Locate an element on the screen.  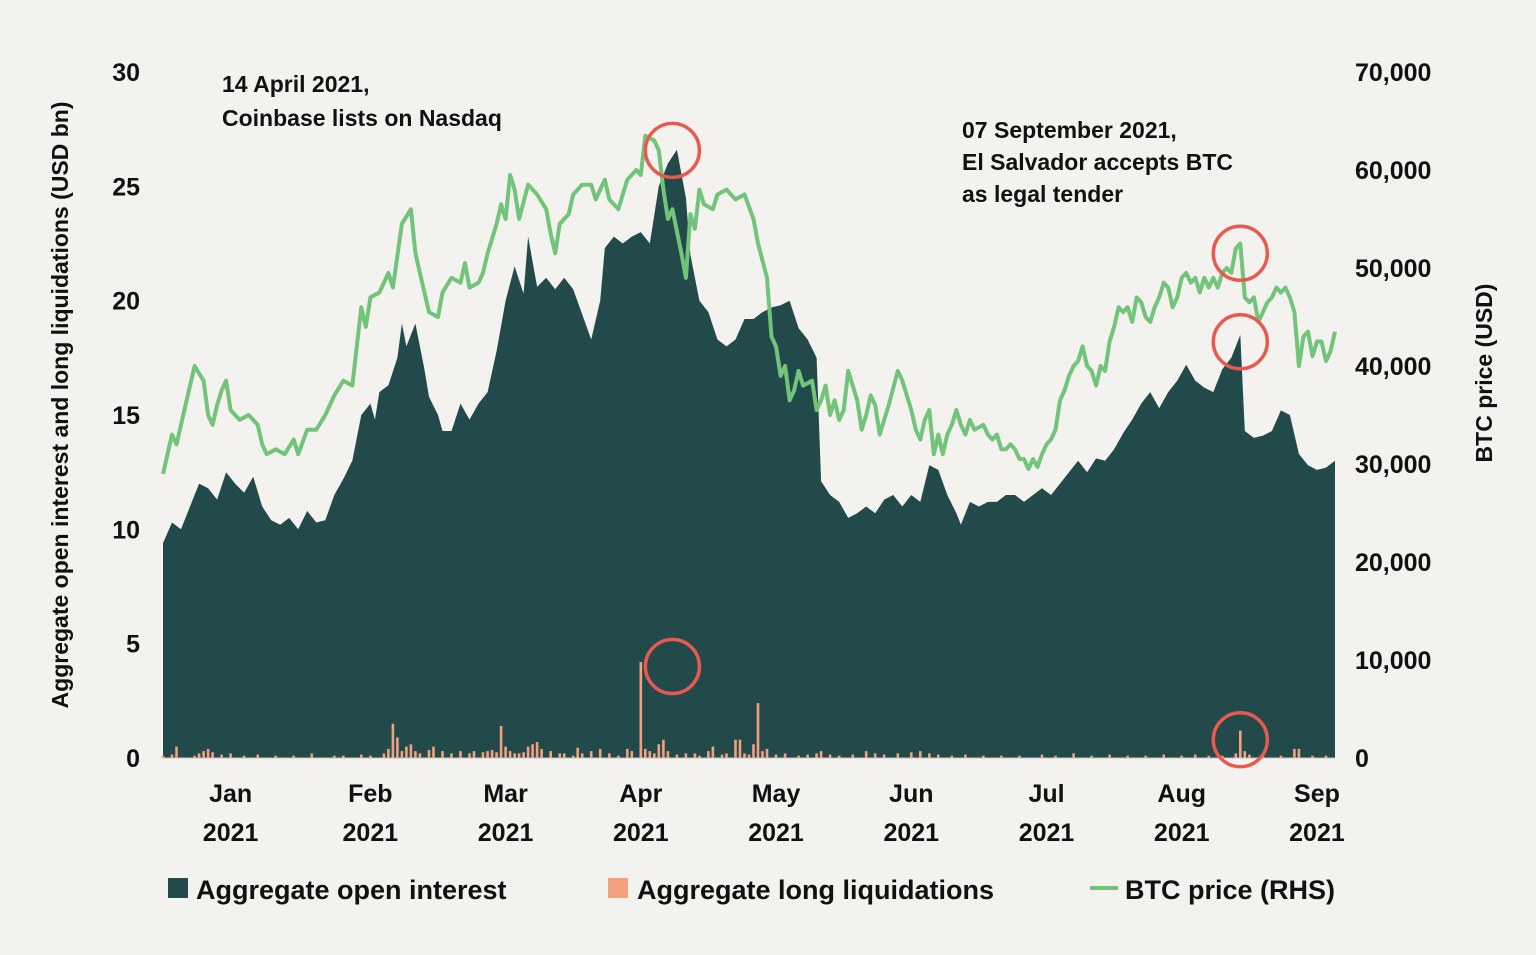
annotation-el-salvador-line-2: El Salvador accepts BTC is located at coordinates (1097, 162).